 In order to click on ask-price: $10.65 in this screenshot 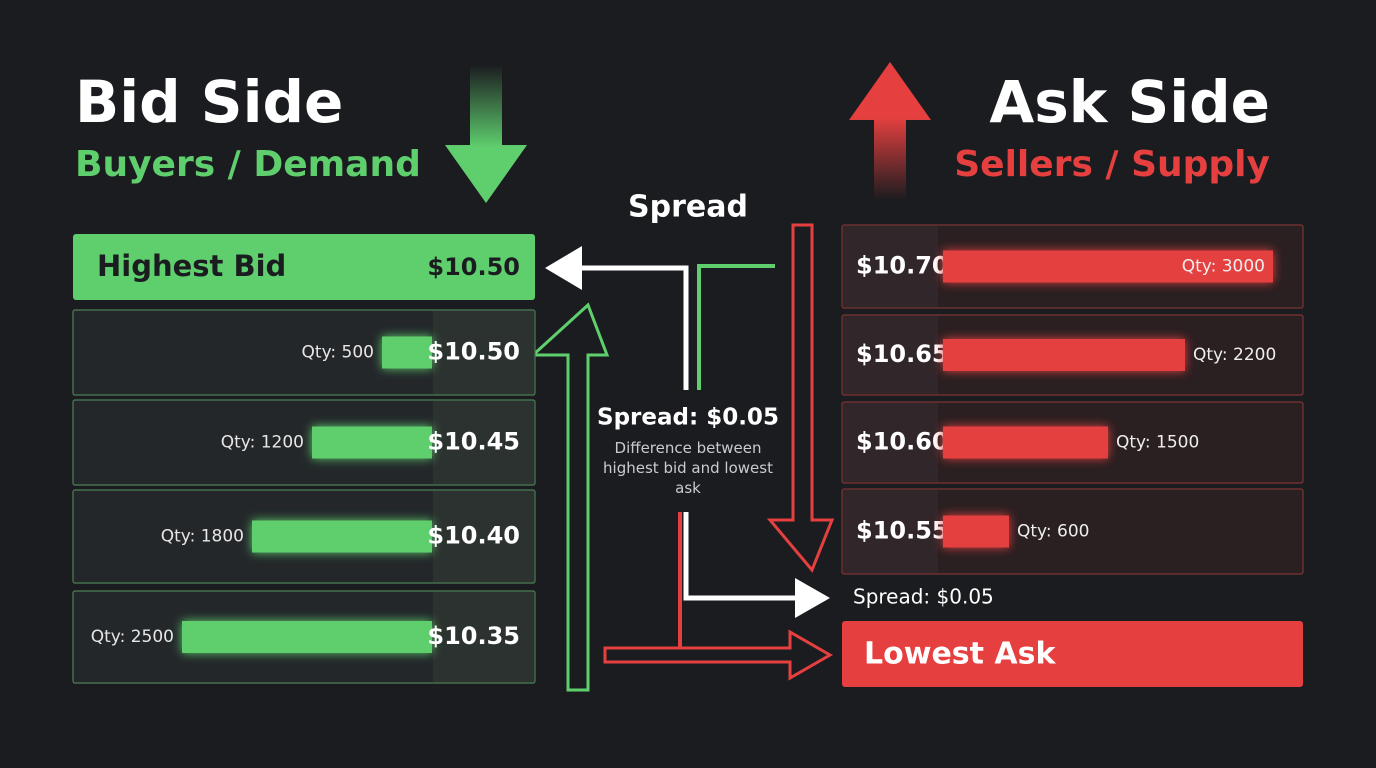, I will do `click(902, 354)`.